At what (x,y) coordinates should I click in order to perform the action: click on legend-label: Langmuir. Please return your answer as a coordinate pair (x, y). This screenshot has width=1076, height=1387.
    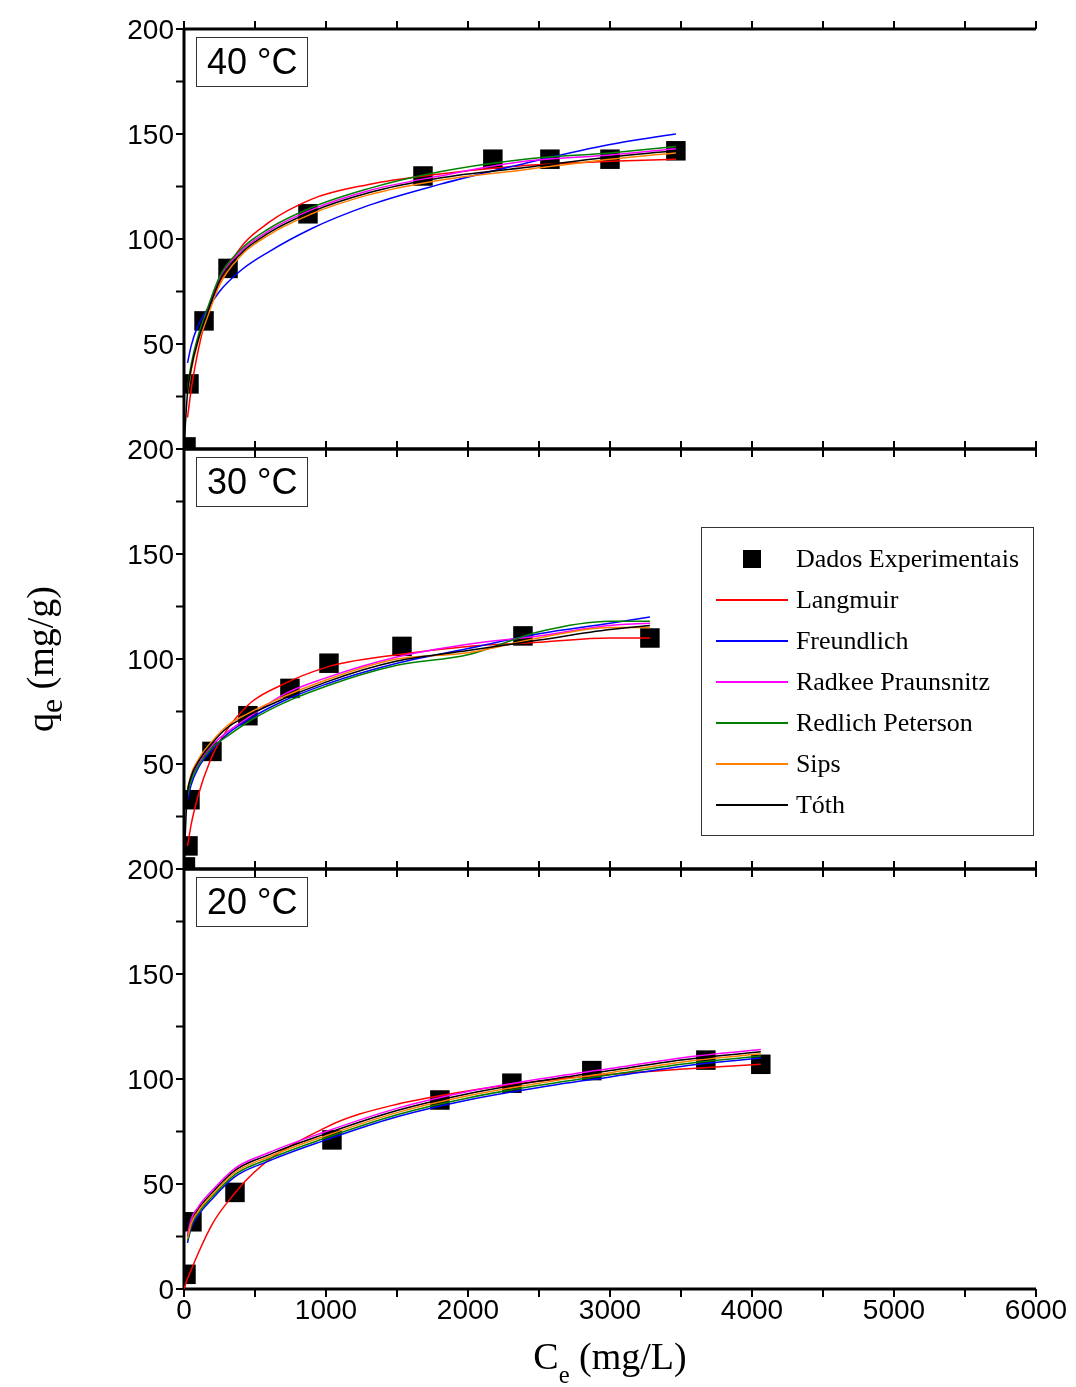
    Looking at the image, I should click on (847, 599).